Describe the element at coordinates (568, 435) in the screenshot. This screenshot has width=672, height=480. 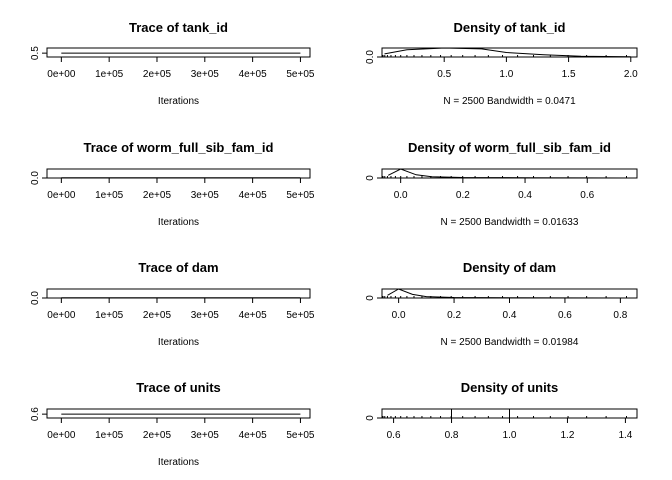
I see `x-tick-label: 1.2` at that location.